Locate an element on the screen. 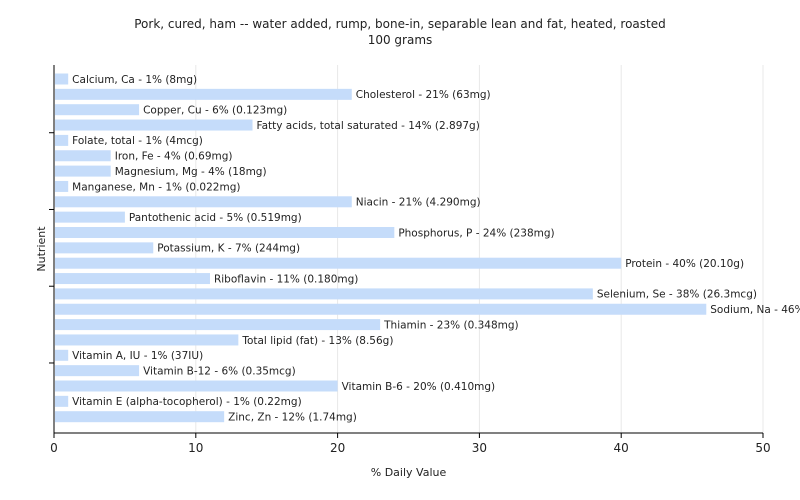 This screenshot has width=800, height=500. x-tick-label: 0 is located at coordinates (54, 448).